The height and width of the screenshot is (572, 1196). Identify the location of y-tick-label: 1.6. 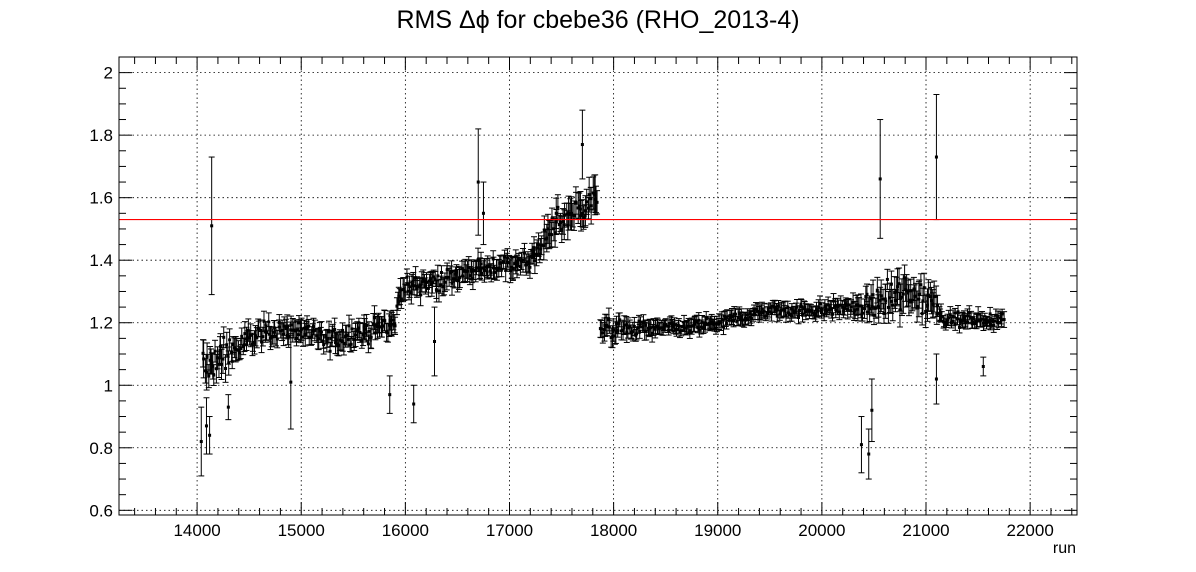
(101, 198).